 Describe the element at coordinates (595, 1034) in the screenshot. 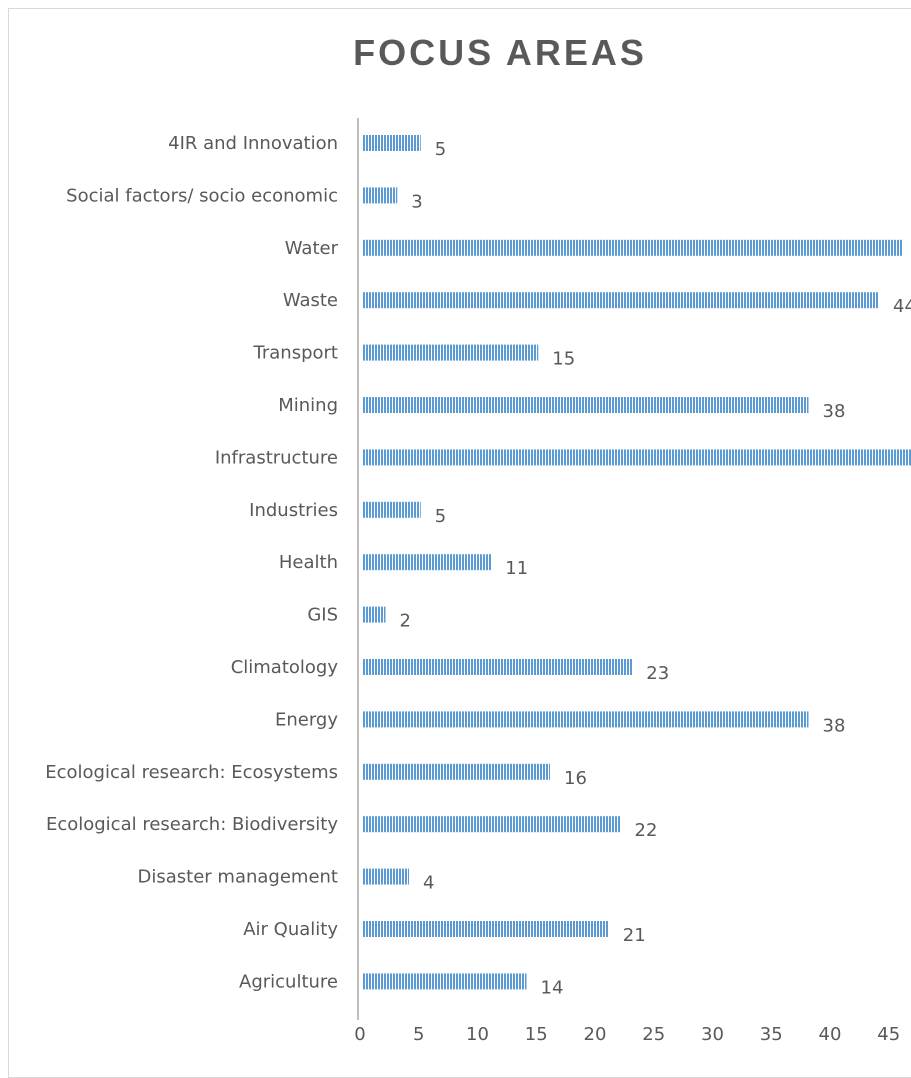

I see `x-tick-label: 20` at that location.